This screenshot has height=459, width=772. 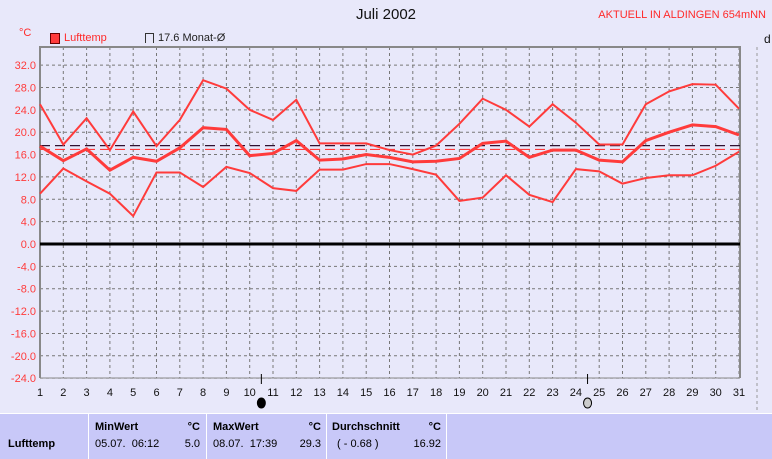 I want to click on x-tick-label: 9, so click(x=226, y=393).